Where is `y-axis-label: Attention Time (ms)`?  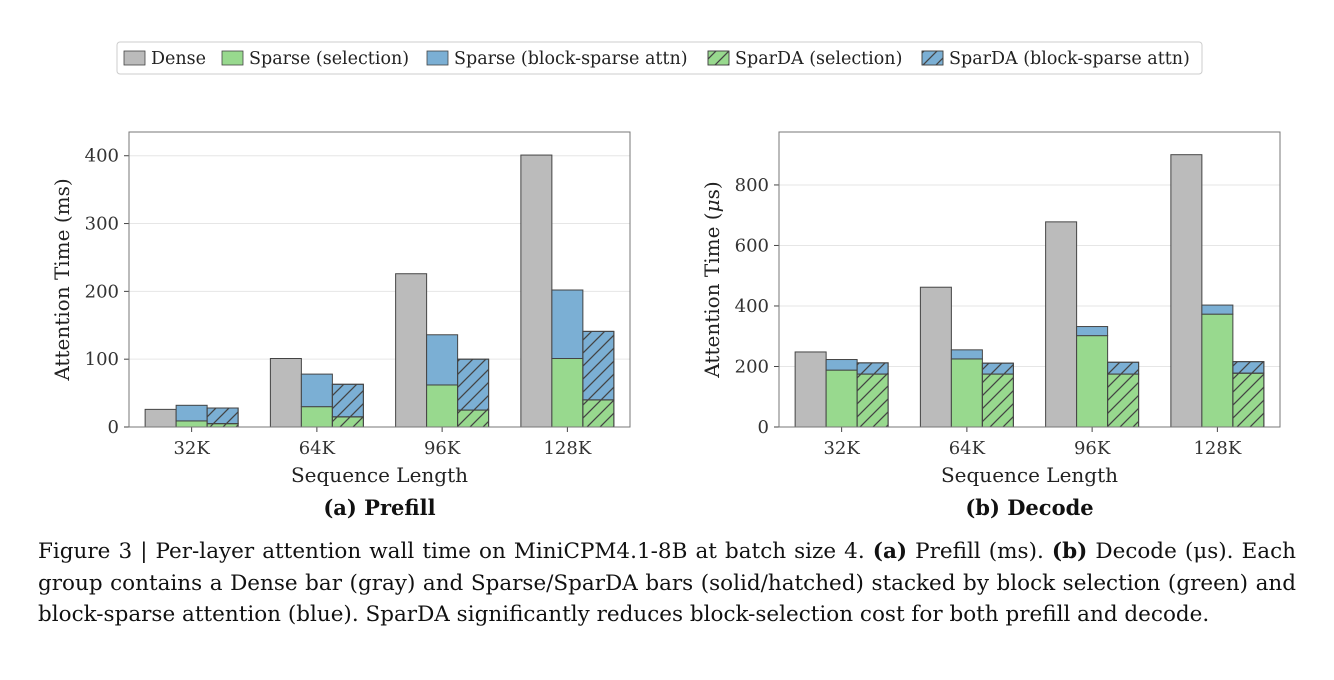
y-axis-label: Attention Time (ms) is located at coordinates (62, 279).